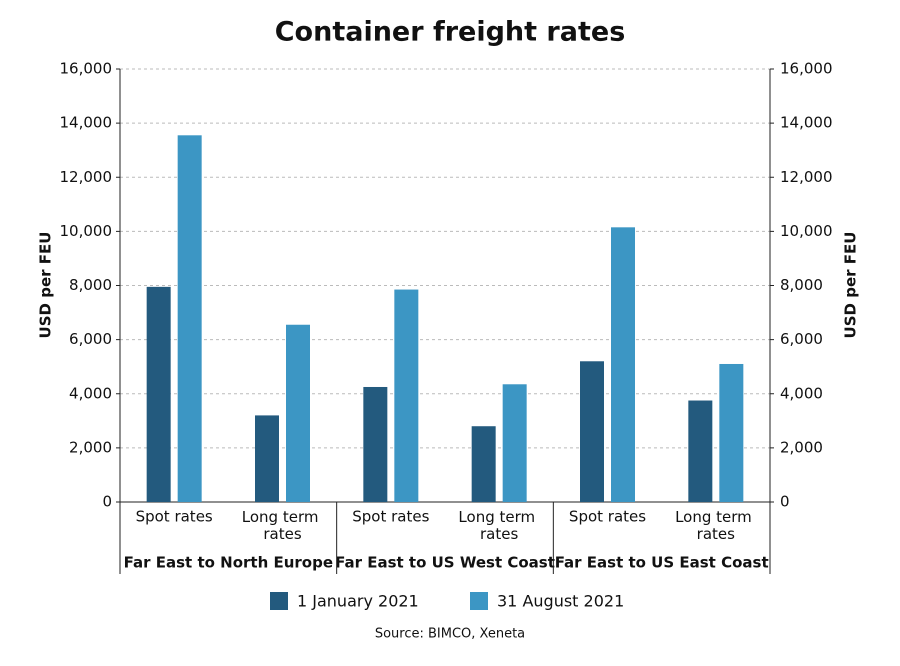 The image size is (900, 666). Describe the element at coordinates (46, 285) in the screenshot. I see `y-axis-label: USD per FEU` at that location.